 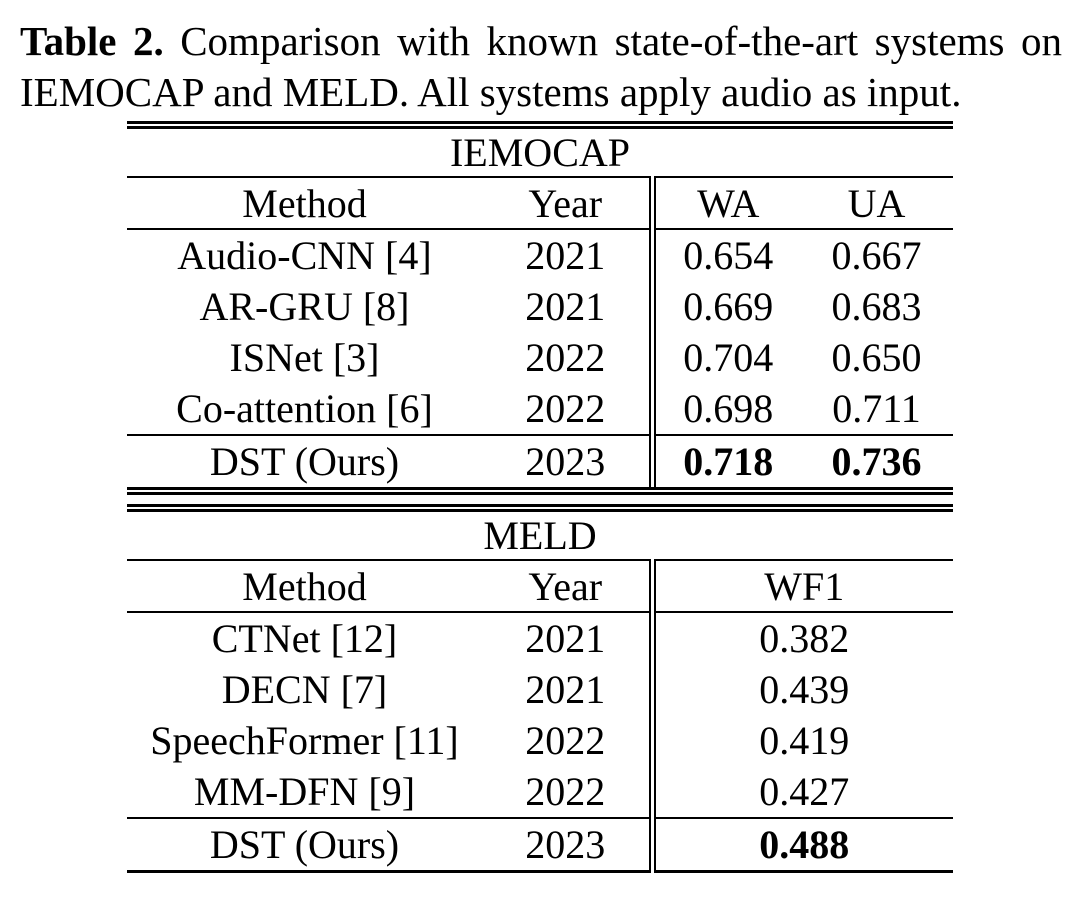 What do you see at coordinates (800, 638) in the screenshot?
I see `wf1-cell: 0.382` at bounding box center [800, 638].